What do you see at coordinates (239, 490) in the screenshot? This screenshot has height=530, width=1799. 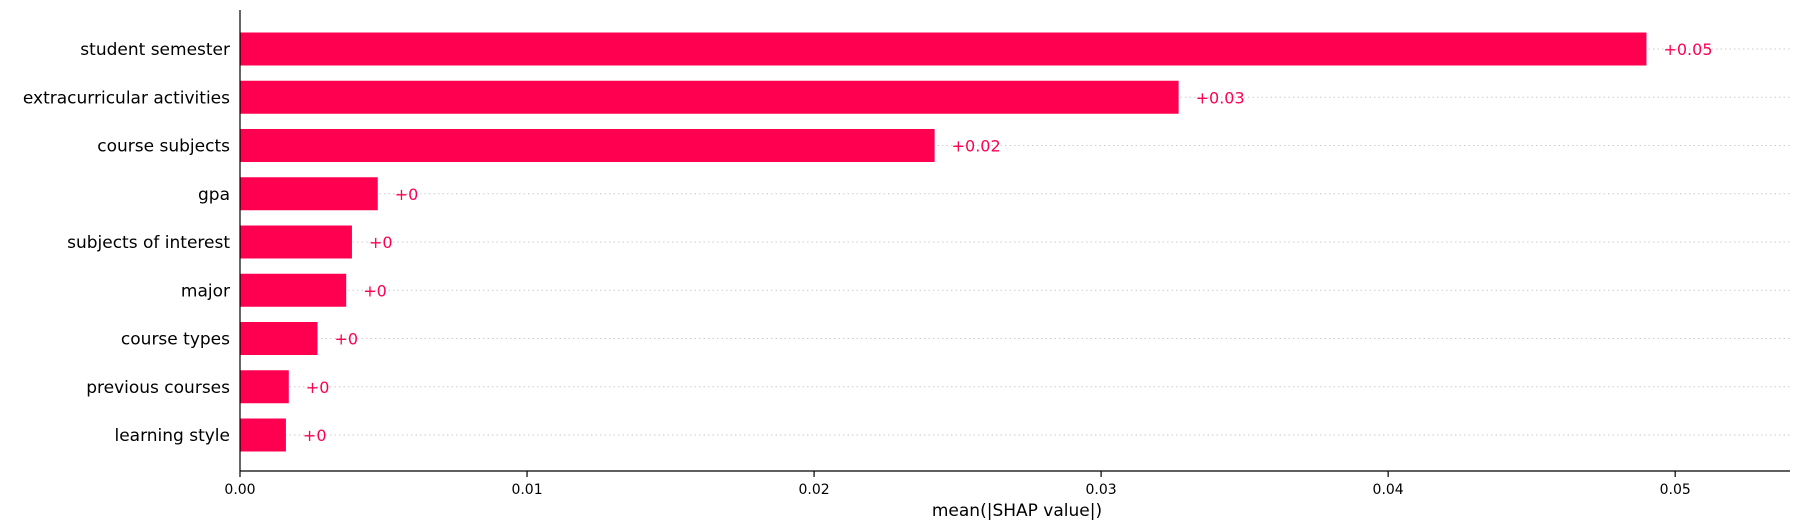 I see `x-tick-label: 0.00` at bounding box center [239, 490].